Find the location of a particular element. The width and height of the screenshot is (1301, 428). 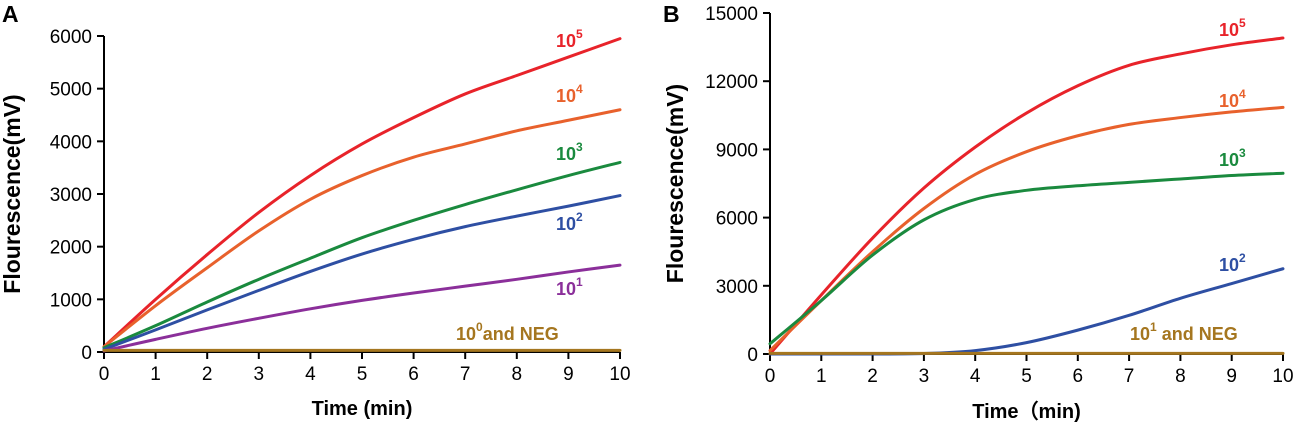

x-axis-title: Time（min) is located at coordinates (1026, 411).